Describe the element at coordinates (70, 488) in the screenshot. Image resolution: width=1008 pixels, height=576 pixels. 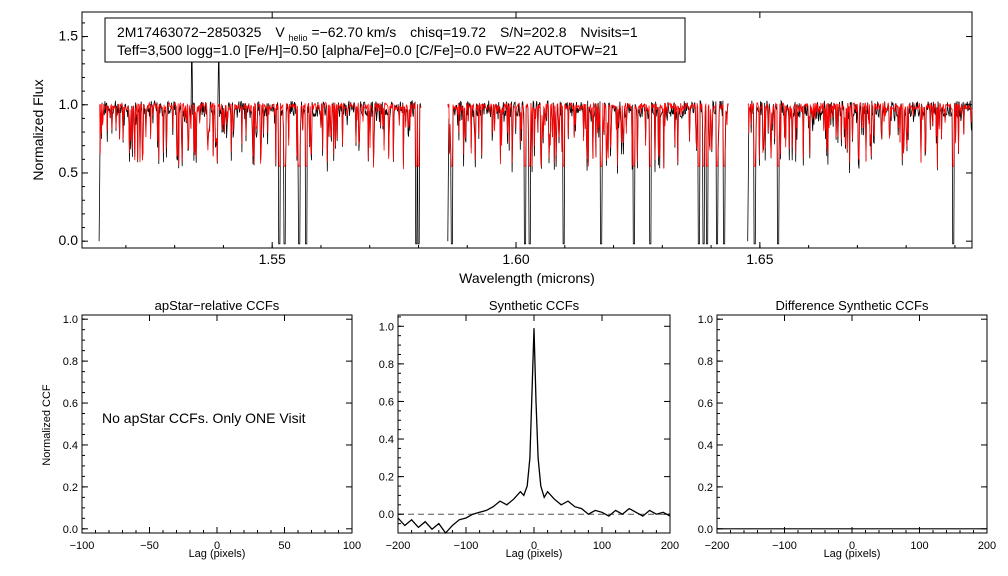
I see `apstar-y-tick-label: 0.2` at that location.